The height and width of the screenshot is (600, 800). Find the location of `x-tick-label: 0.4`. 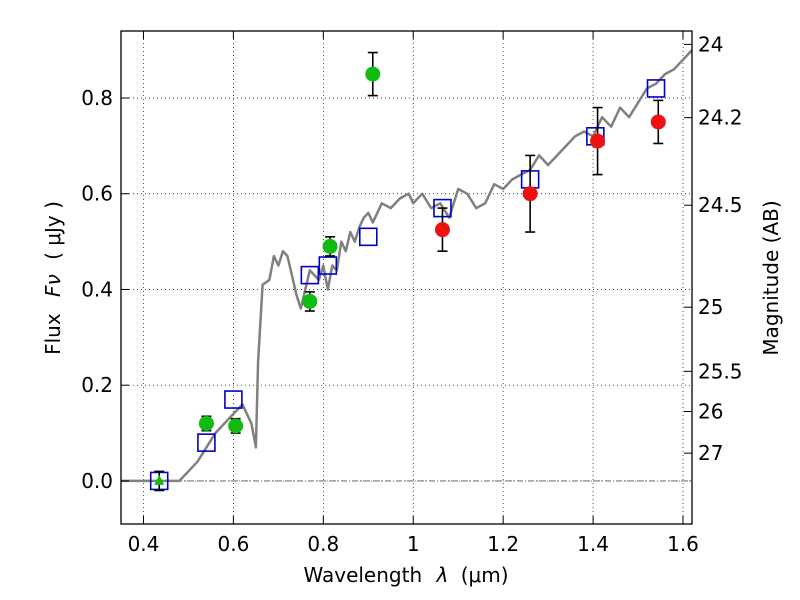

x-tick-label: 0.4 is located at coordinates (144, 544).